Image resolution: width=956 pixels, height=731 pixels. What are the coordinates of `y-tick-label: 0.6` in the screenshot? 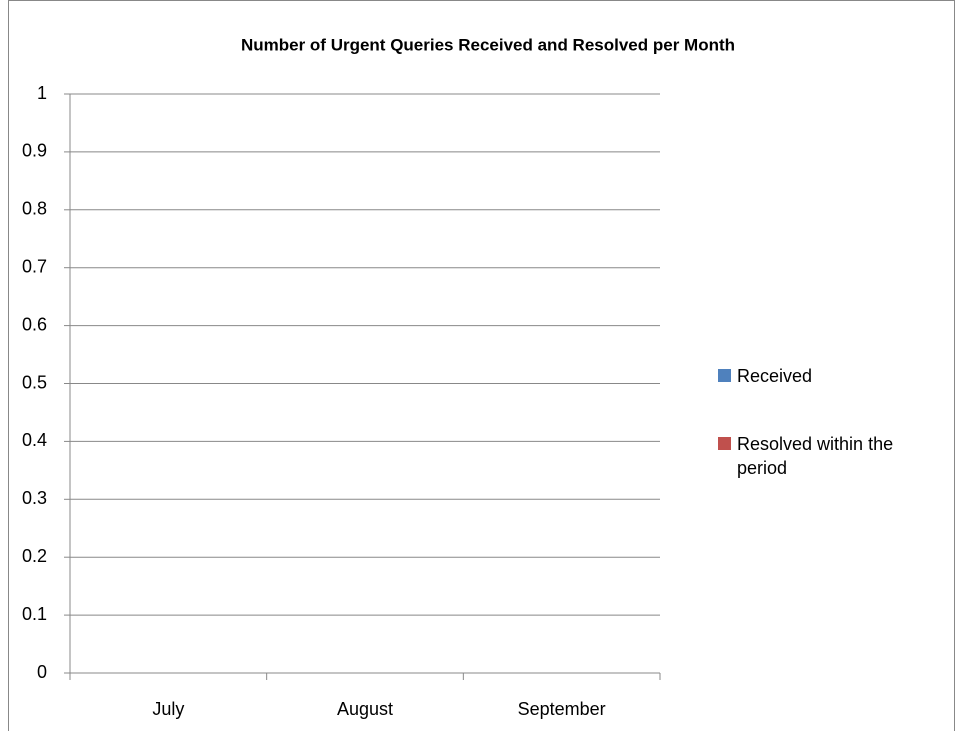 It's located at (34, 324).